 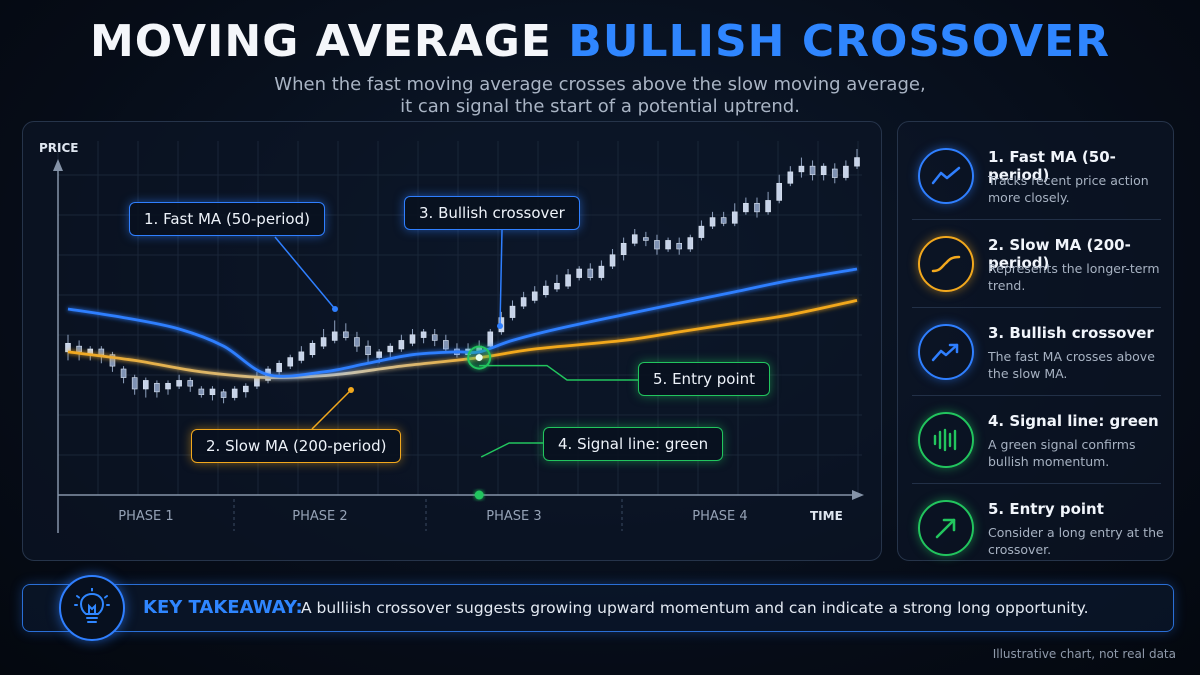 I want to click on leader-entry-point, so click(x=558, y=372).